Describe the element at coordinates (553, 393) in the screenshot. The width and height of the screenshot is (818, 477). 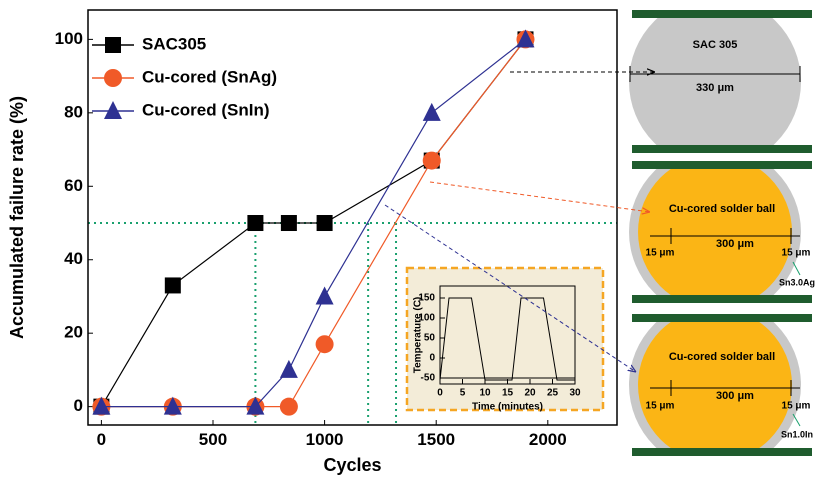
I see `x-tick-label: 25` at that location.